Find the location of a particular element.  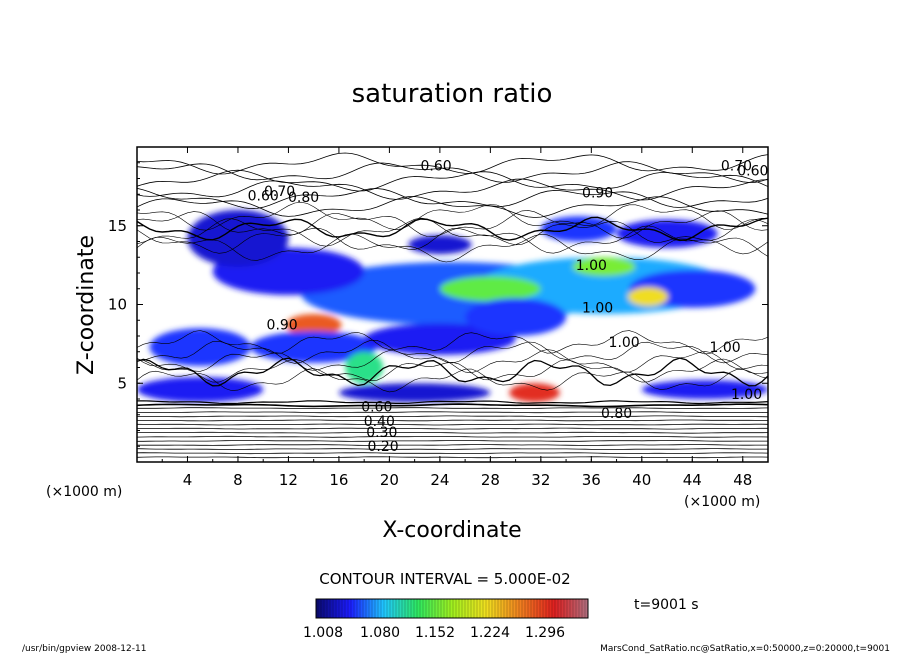

chart-title: saturation ratio is located at coordinates (452, 94).